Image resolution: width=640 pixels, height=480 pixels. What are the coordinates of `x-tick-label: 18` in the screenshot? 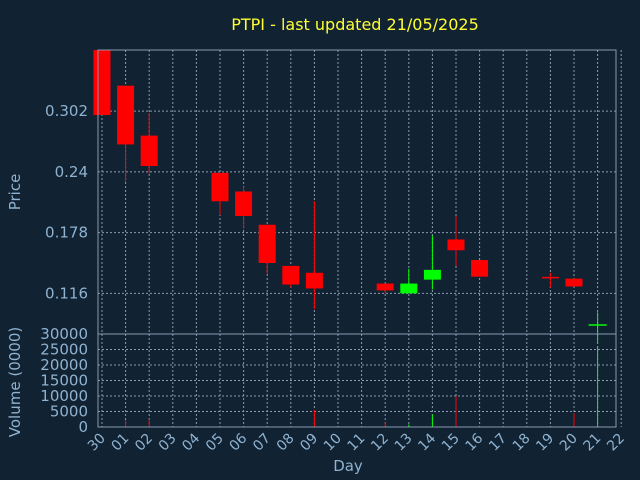 It's located at (522, 443).